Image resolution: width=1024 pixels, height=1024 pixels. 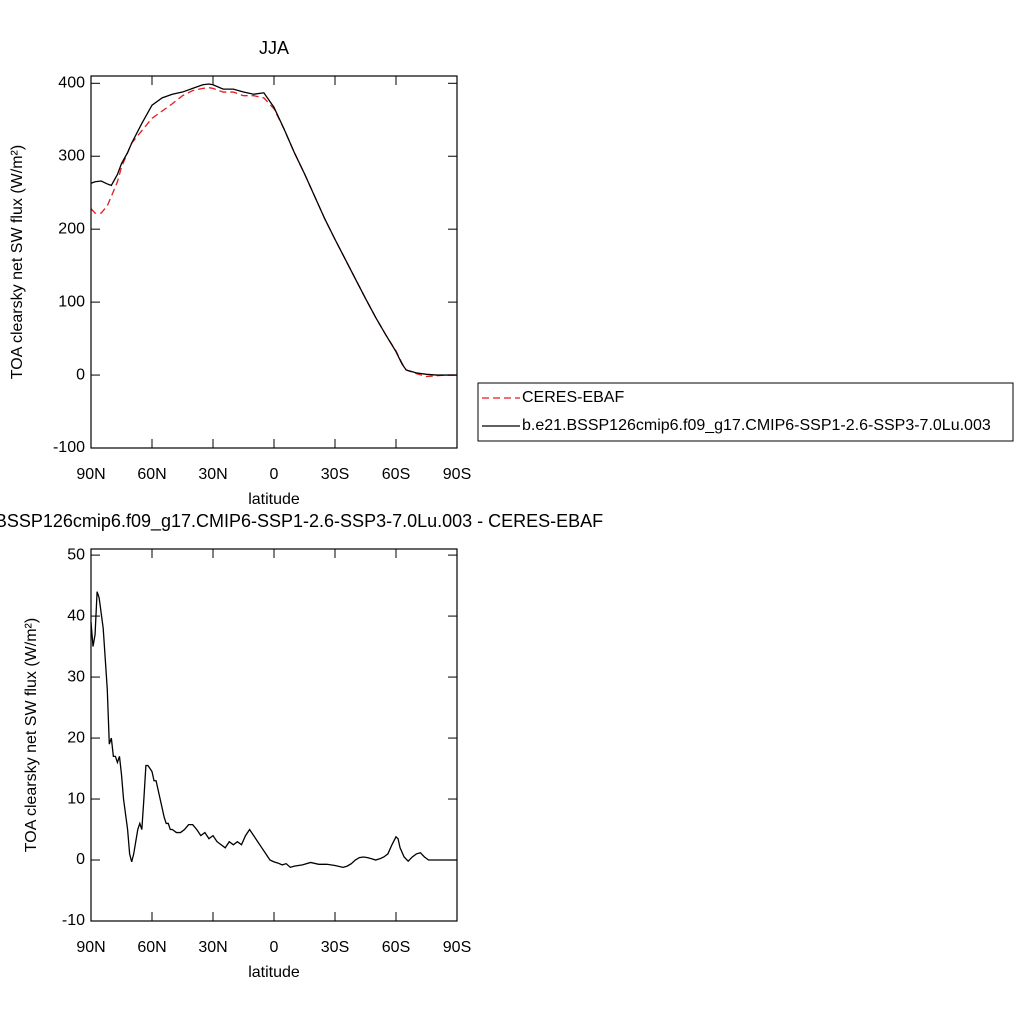 I want to click on y-tick-label: 40, so click(x=76, y=615).